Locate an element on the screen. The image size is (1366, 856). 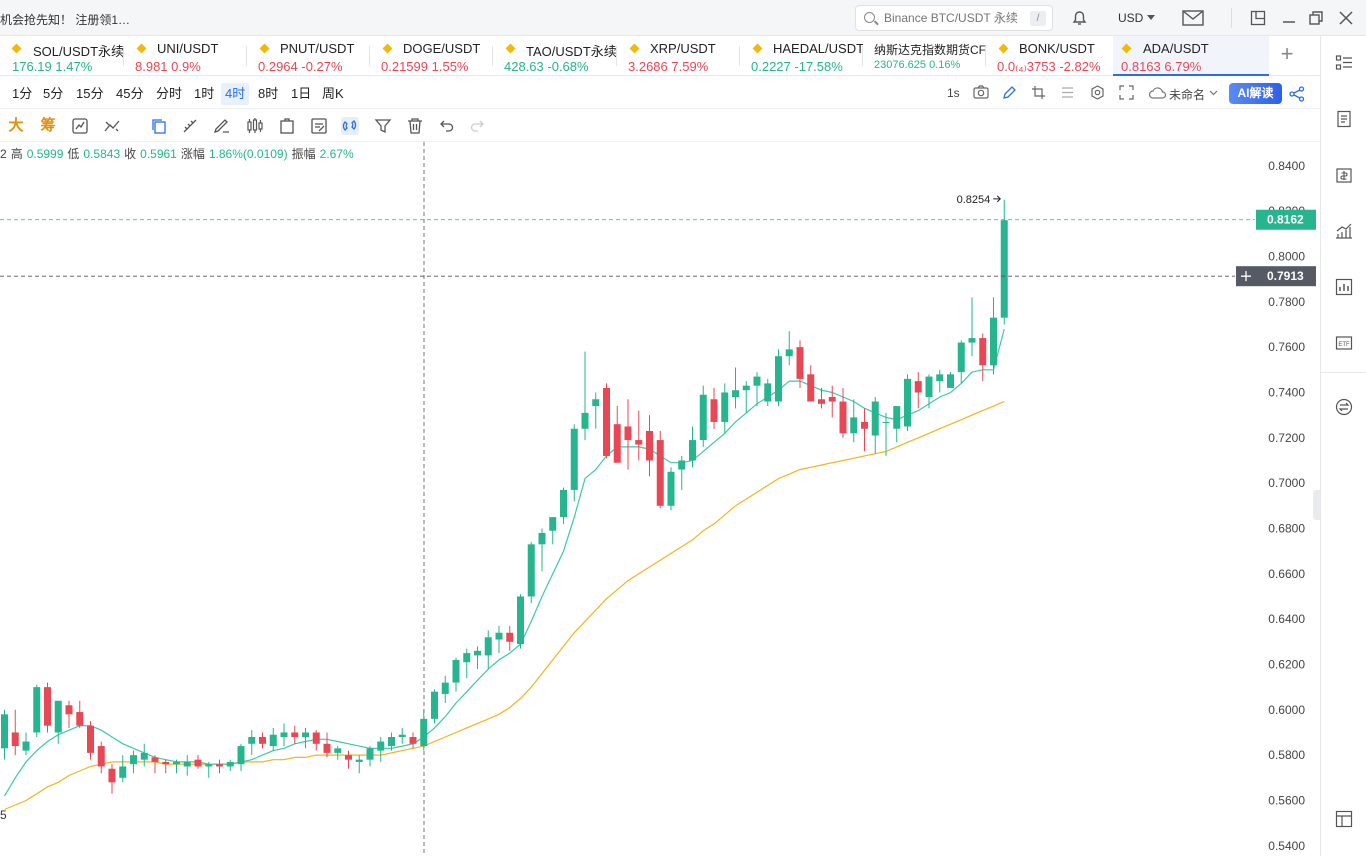
filter-icon is located at coordinates (383, 126).